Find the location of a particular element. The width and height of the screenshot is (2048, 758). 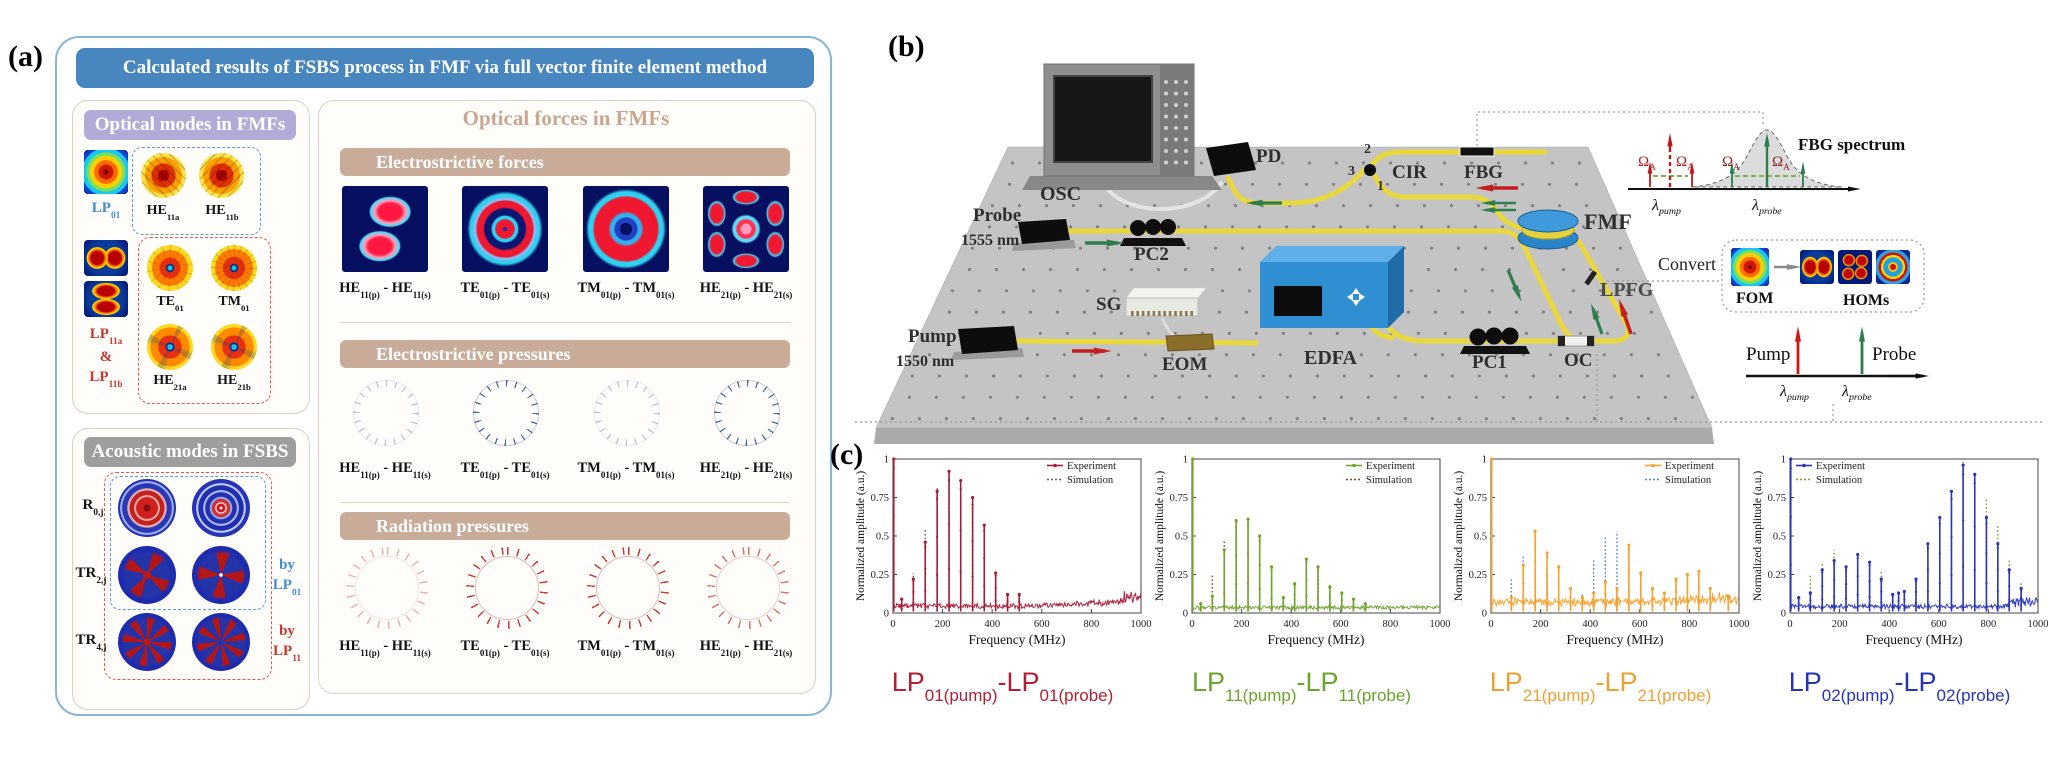

lambda-probe-axis: λprobe is located at coordinates (1856, 393).